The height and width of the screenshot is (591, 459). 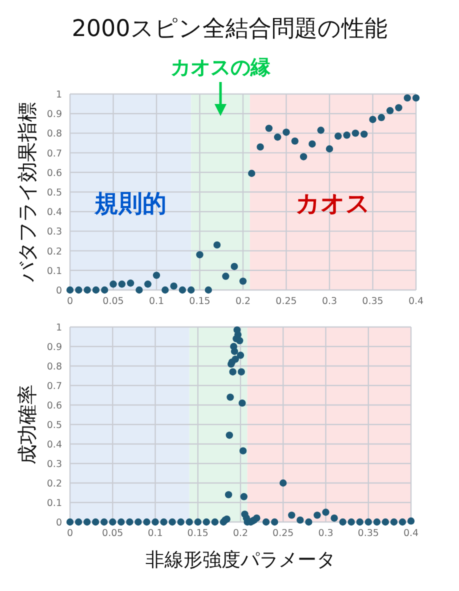 What do you see at coordinates (332, 204) in the screenshot?
I see `band-label: カオス` at bounding box center [332, 204].